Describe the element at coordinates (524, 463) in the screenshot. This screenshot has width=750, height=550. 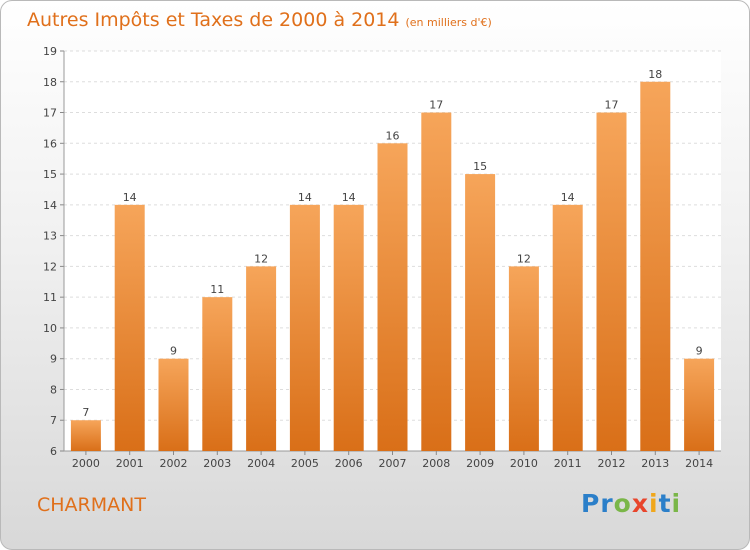
I see `x-tick-label: 2010` at that location.